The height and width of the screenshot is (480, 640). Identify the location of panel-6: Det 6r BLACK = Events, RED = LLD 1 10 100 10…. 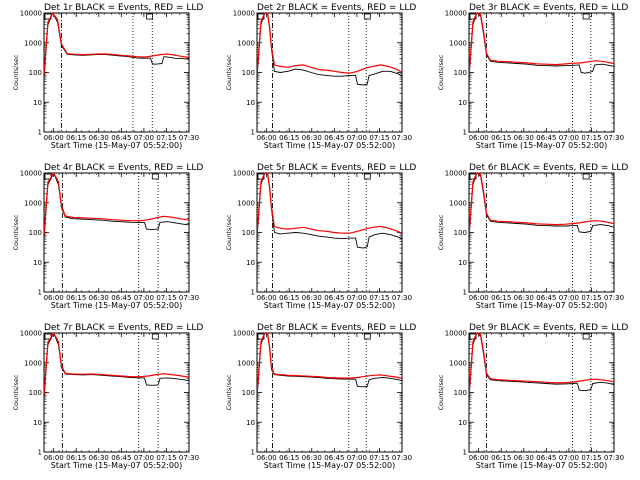
(532, 236).